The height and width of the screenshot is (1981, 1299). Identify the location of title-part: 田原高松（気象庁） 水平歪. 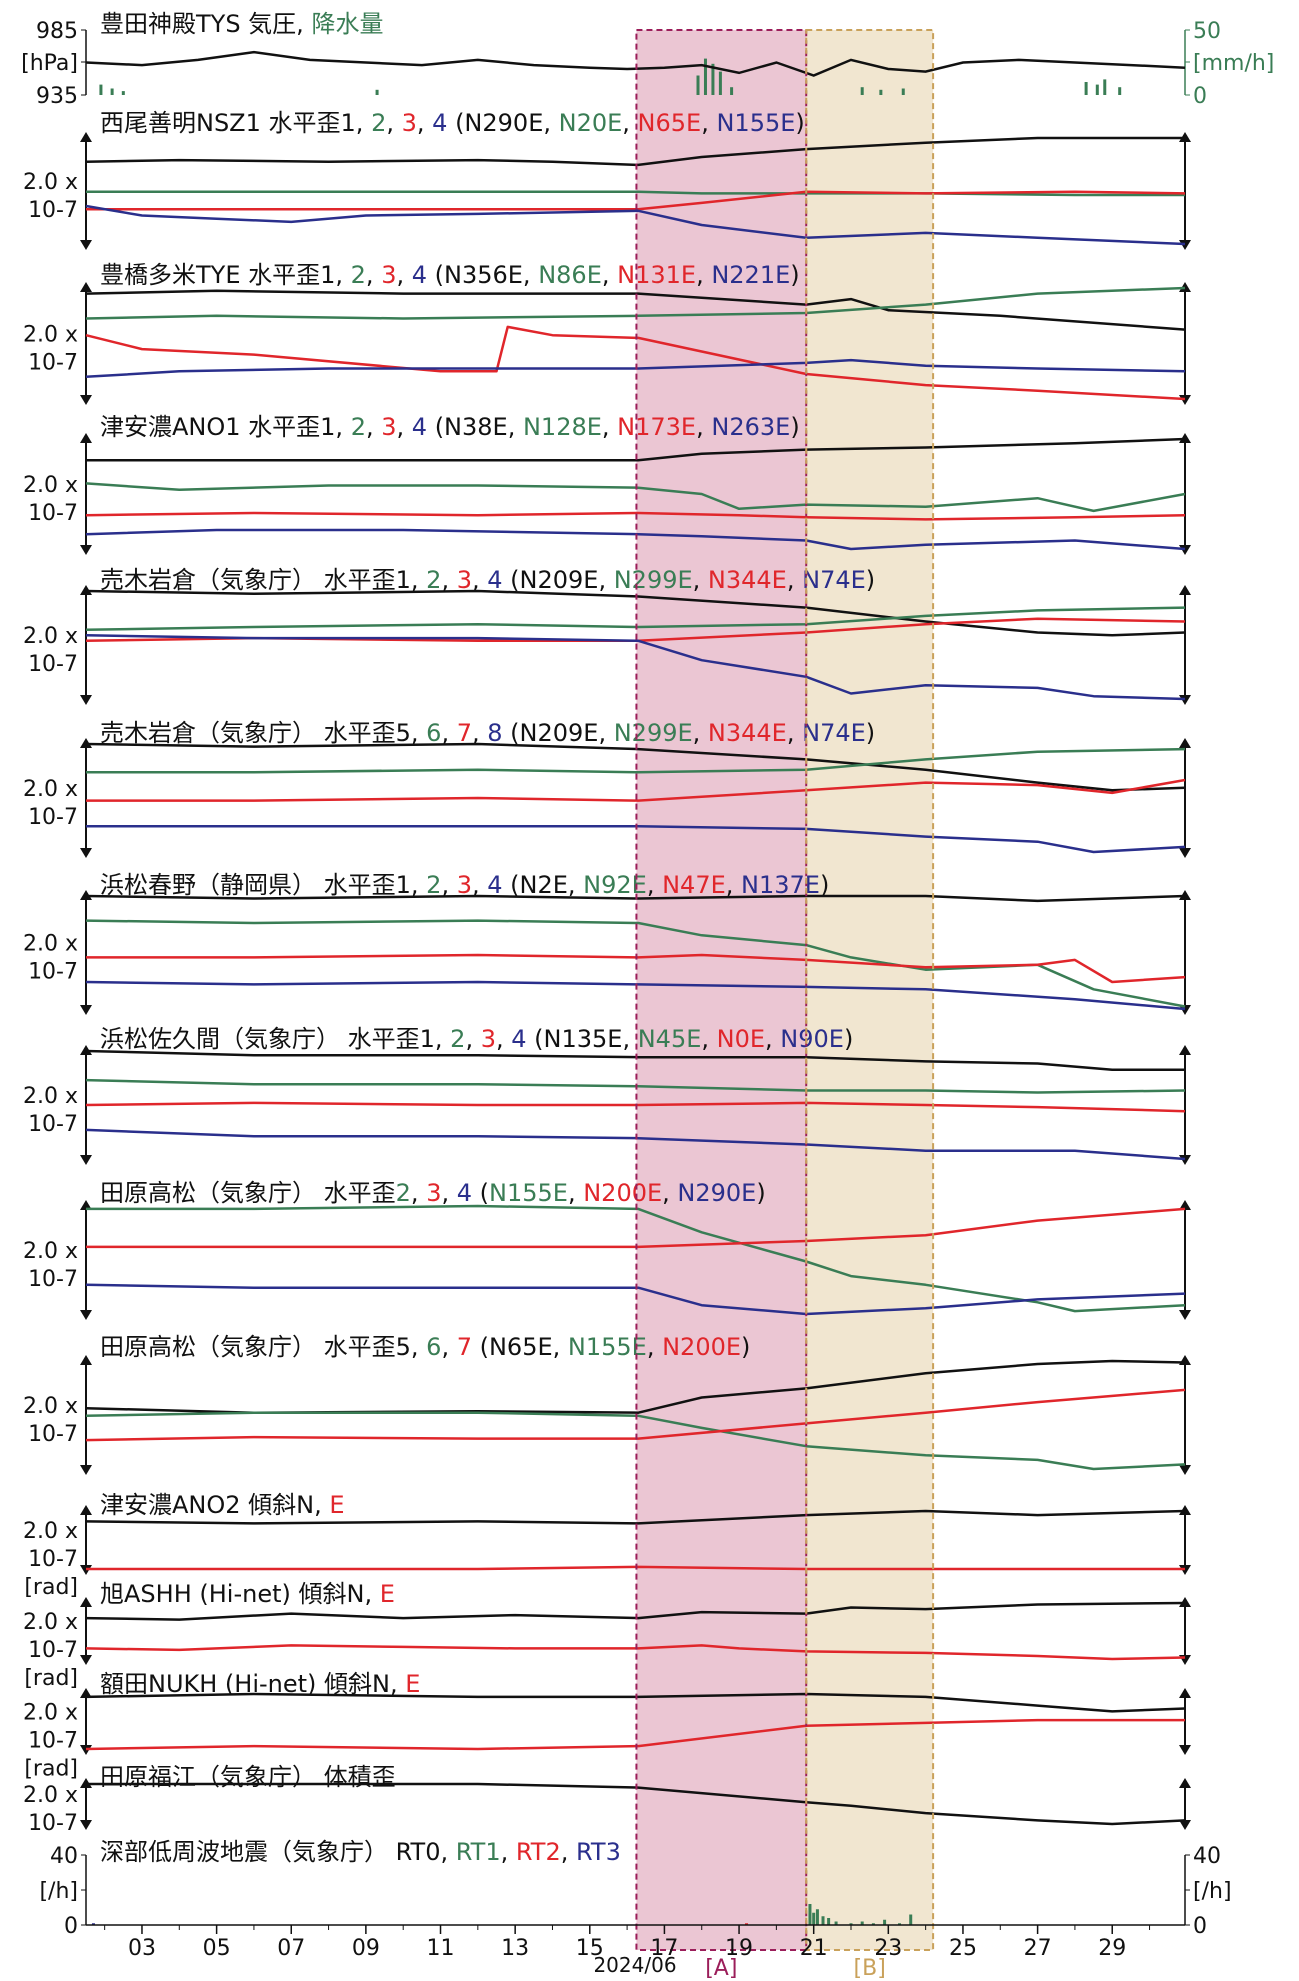
(248, 1193).